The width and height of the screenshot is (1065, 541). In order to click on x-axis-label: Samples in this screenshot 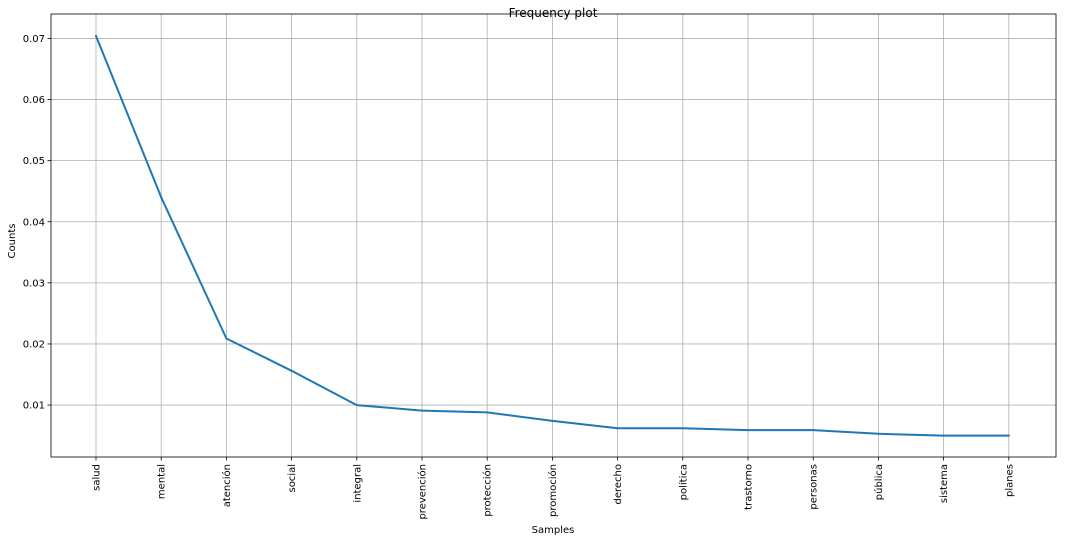, I will do `click(553, 530)`.